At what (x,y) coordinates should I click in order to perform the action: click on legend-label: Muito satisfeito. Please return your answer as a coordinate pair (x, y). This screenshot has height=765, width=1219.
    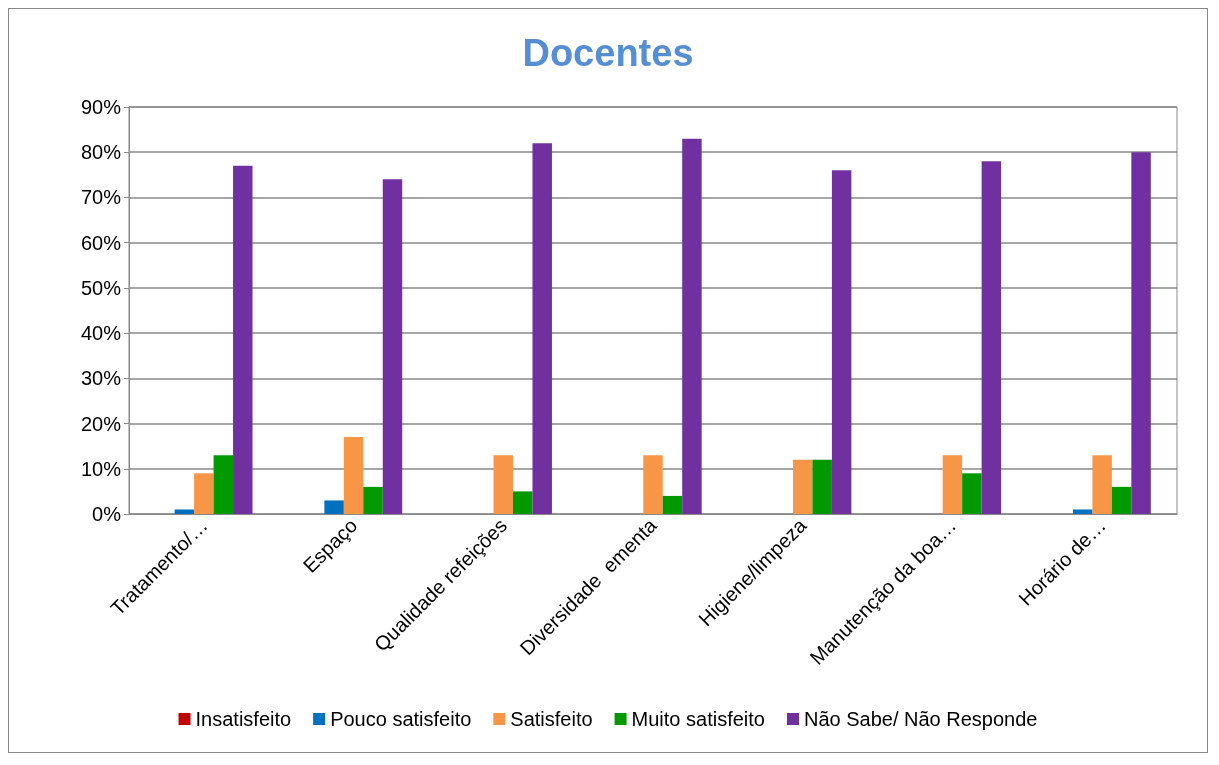
    Looking at the image, I should click on (698, 719).